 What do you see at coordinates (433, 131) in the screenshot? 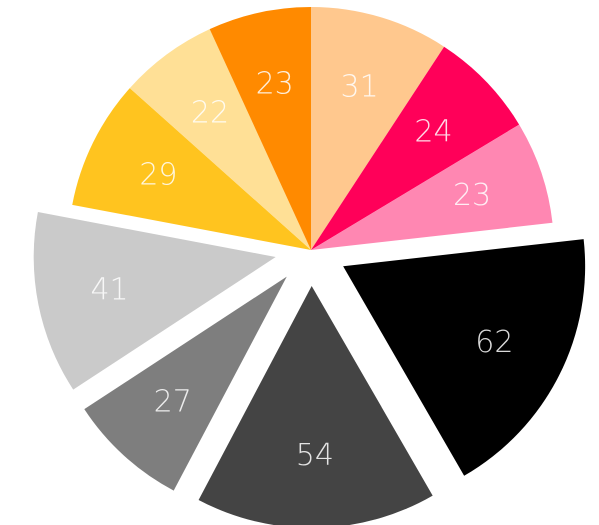
I see `slice-label-2: 24` at bounding box center [433, 131].